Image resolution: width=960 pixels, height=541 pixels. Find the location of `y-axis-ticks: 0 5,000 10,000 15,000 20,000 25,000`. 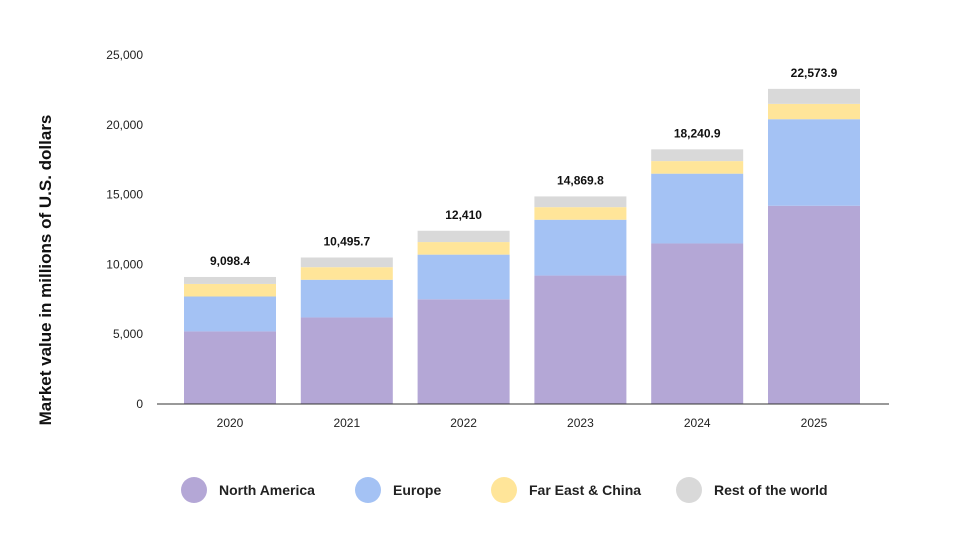

y-axis-ticks: 0 5,000 10,000 15,000 20,000 25,000 is located at coordinates (124, 229).